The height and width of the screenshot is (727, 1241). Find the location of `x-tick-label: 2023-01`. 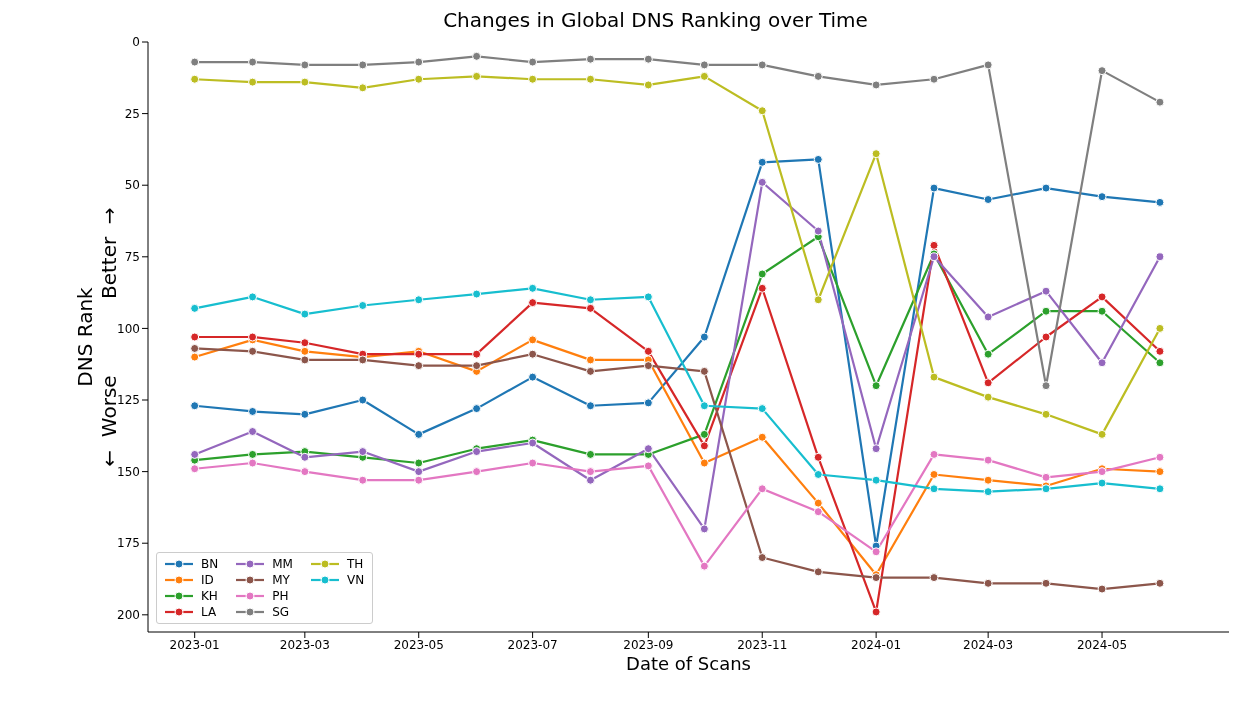

x-tick-label: 2023-01 is located at coordinates (194, 644).